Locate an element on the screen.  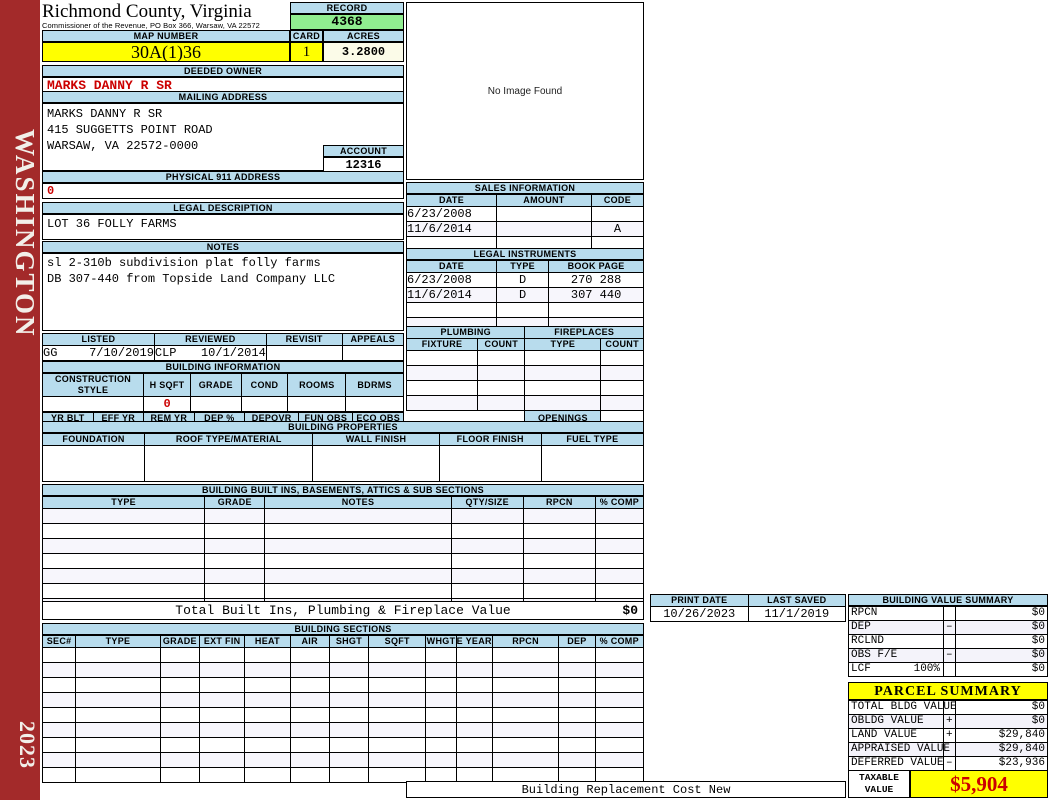
ps-value-obldg-value: $0 is located at coordinates (1001, 721).